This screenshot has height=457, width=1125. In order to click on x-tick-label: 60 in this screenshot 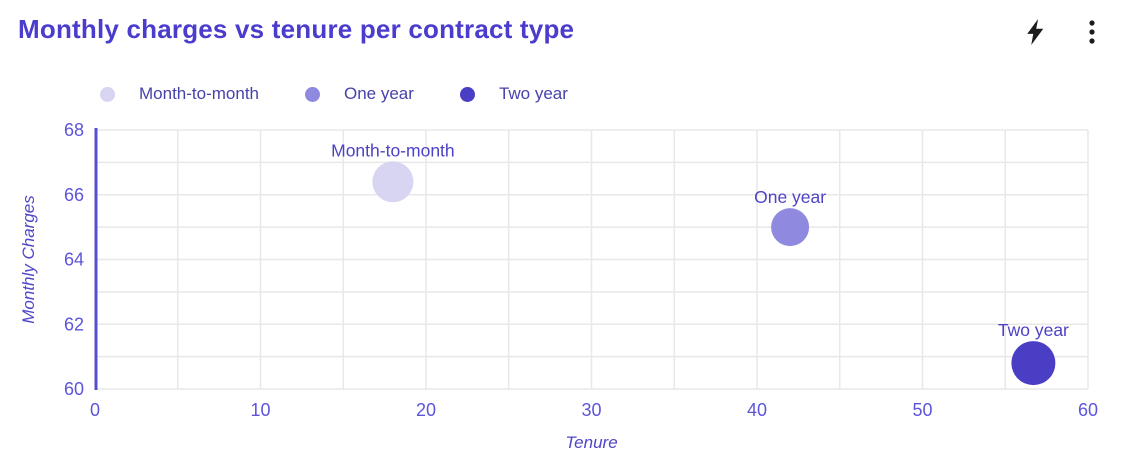, I will do `click(1088, 410)`.